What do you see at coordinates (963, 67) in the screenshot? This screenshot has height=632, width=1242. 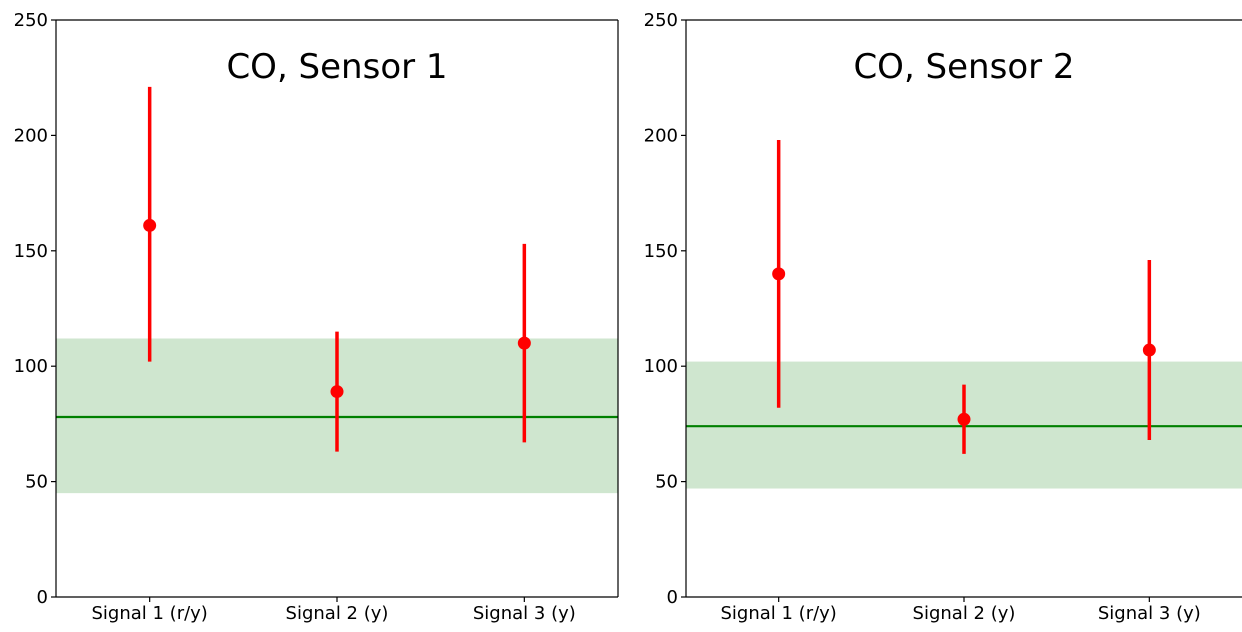 I see `chart-title: CO, Sensor 2` at bounding box center [963, 67].